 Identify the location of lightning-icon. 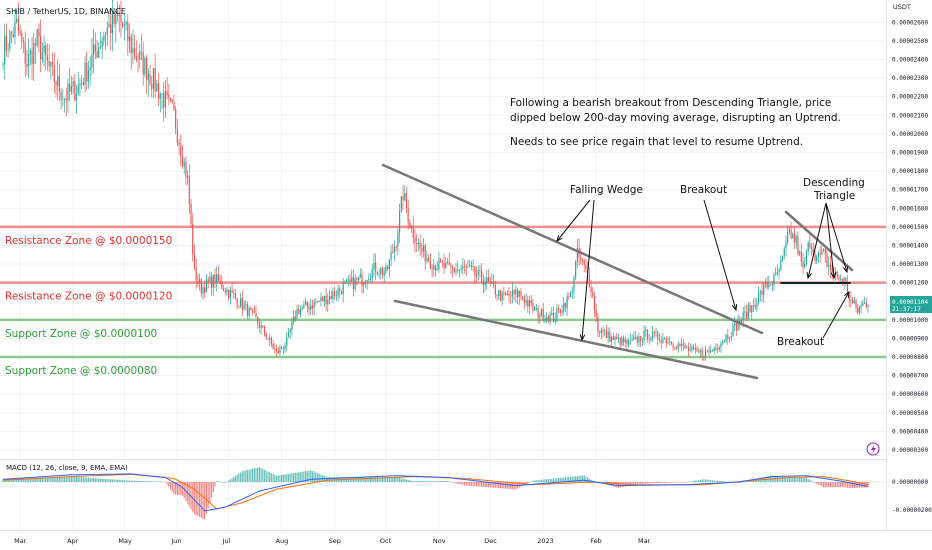
(873, 449).